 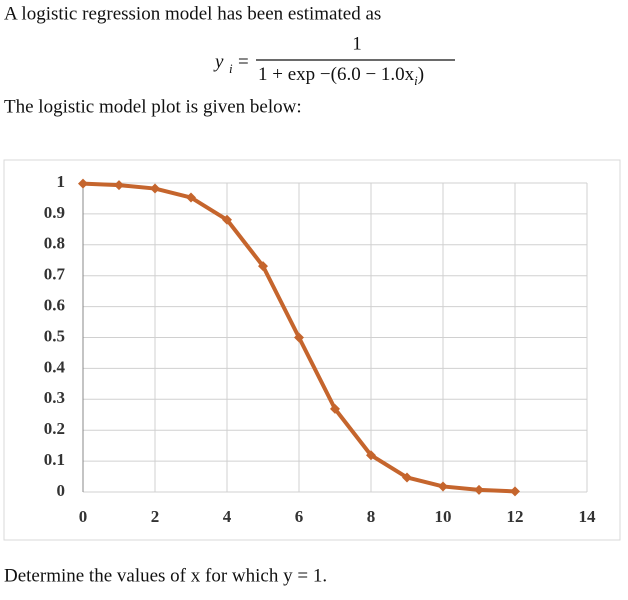 What do you see at coordinates (54, 397) in the screenshot?
I see `y-tick-label: 0.3` at bounding box center [54, 397].